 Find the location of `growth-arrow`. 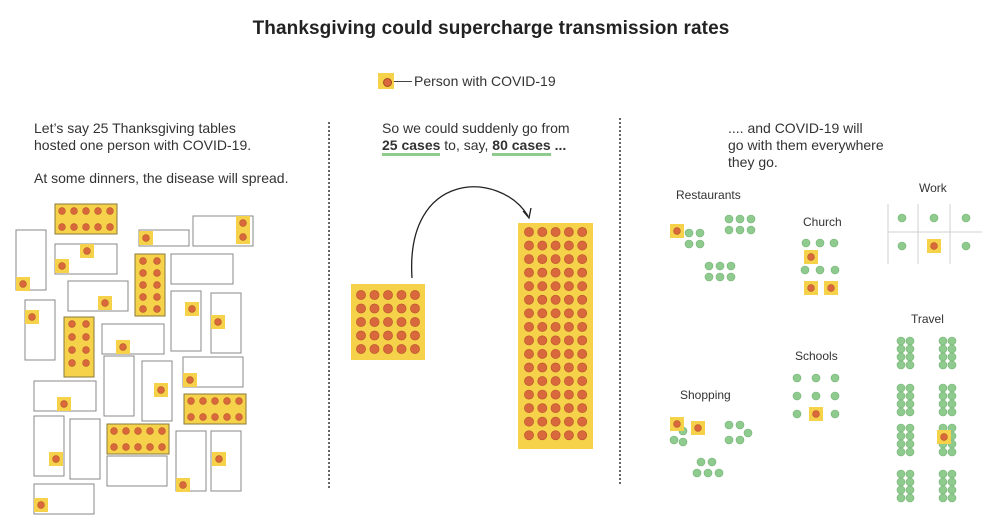

growth-arrow is located at coordinates (470, 232).